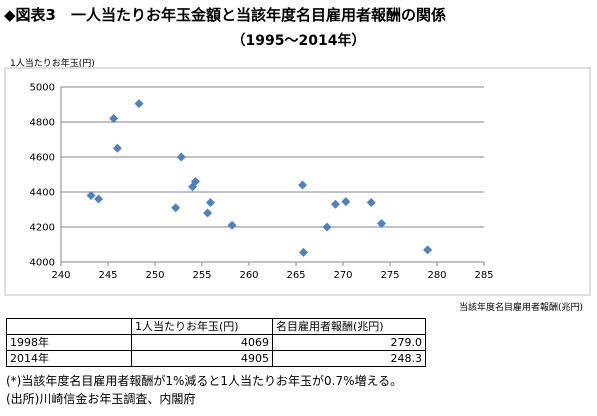 This screenshot has width=597, height=416. Describe the element at coordinates (225, 15) in the screenshot. I see `page-title: ◆図表3 一人当たりお年玉金額と当該年度名目雇用者報酬の関係` at that location.